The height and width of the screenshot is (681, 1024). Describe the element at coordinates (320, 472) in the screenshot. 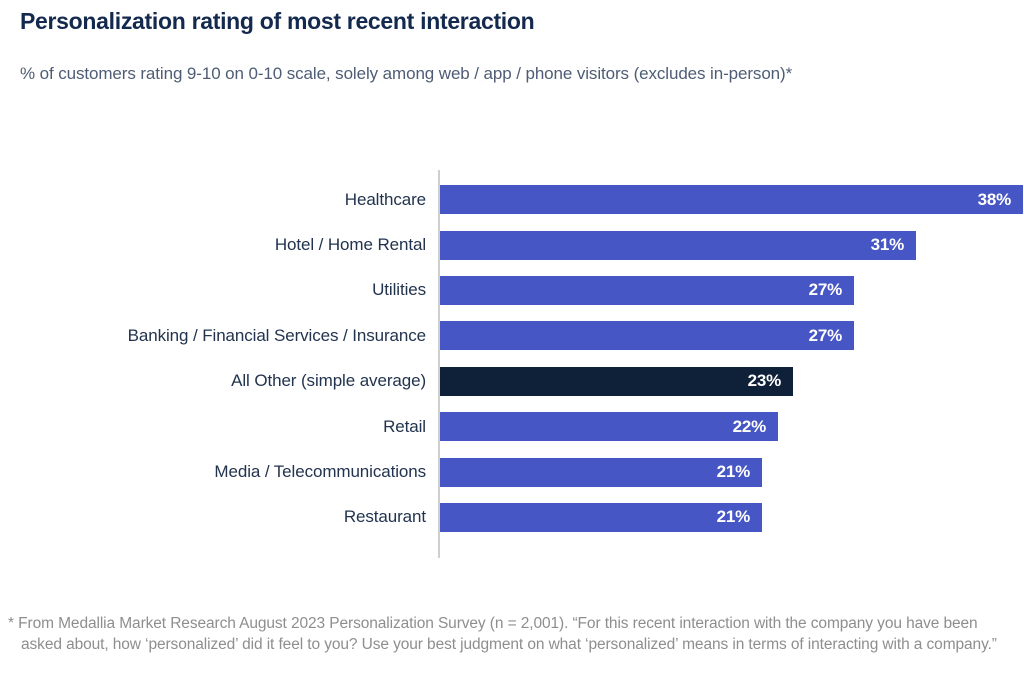

I see `category-label: Media / Telecommunications` at that location.